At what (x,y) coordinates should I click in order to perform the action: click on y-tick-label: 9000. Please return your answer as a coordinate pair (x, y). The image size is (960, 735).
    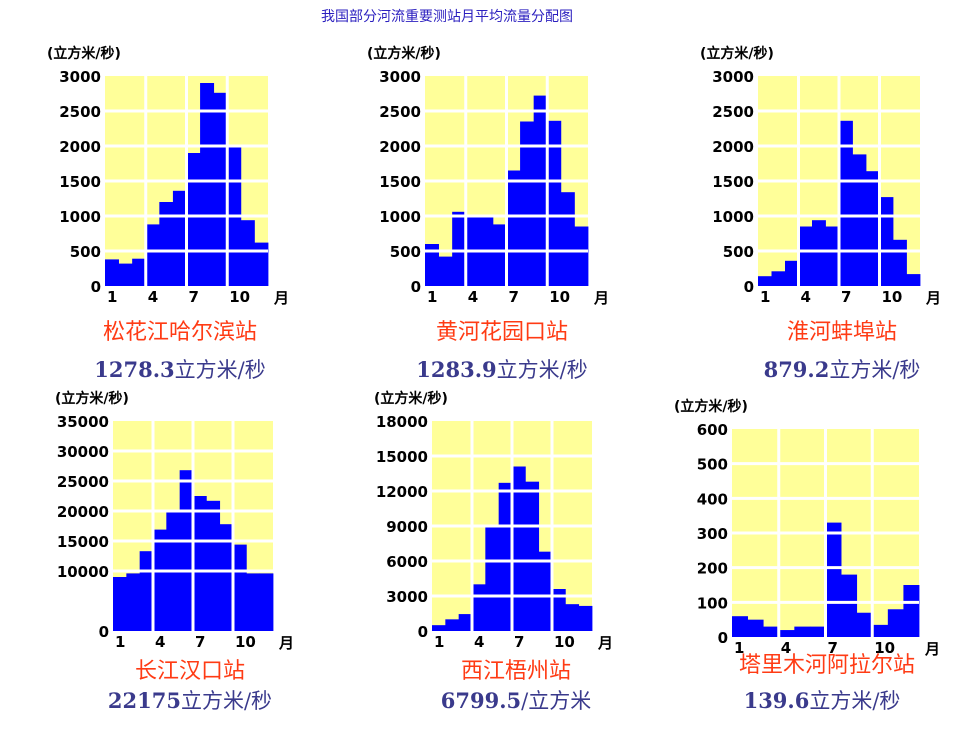
    Looking at the image, I should click on (407, 527).